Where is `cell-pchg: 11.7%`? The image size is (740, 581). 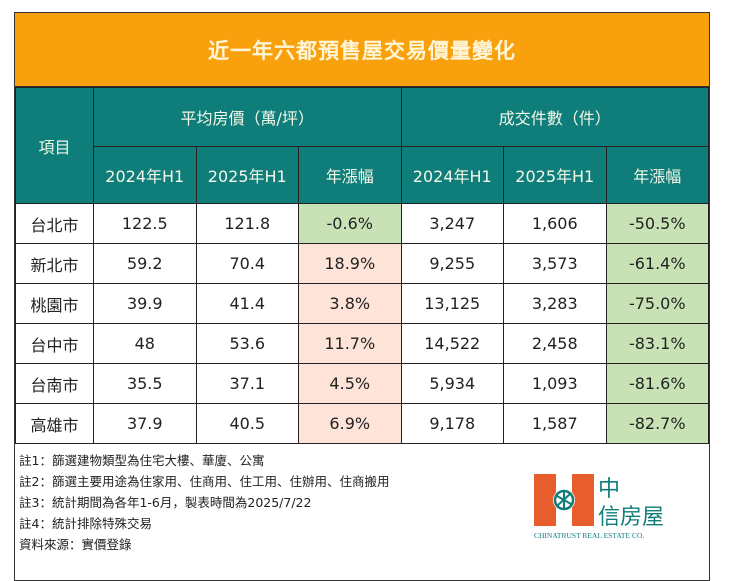
cell-pchg: 11.7% is located at coordinates (350, 343).